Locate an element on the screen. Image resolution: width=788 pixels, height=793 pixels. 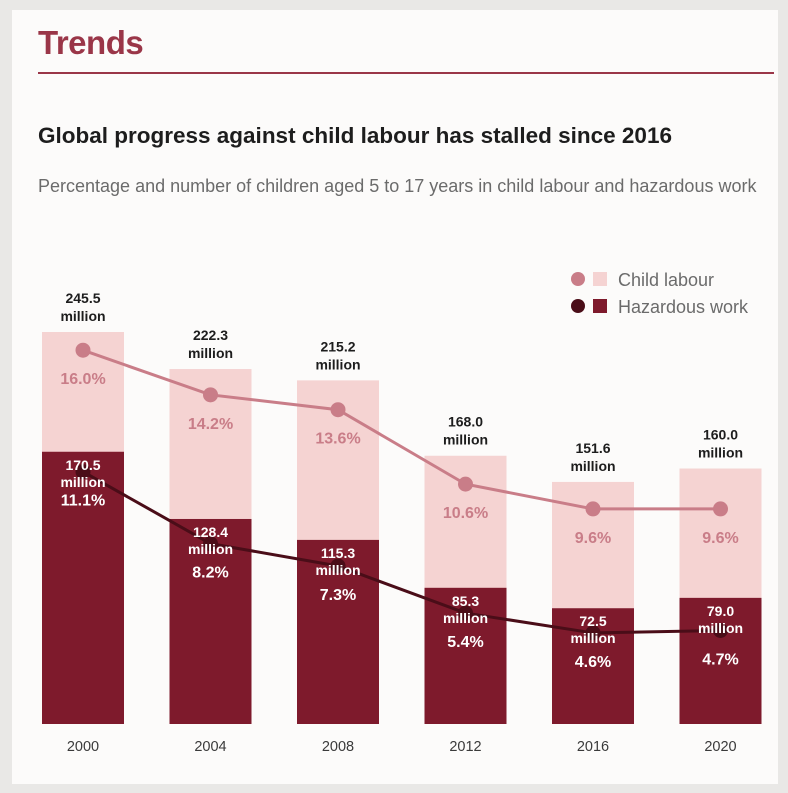
label-child-labour-value-2020: 160.0 million is located at coordinates (720, 444).